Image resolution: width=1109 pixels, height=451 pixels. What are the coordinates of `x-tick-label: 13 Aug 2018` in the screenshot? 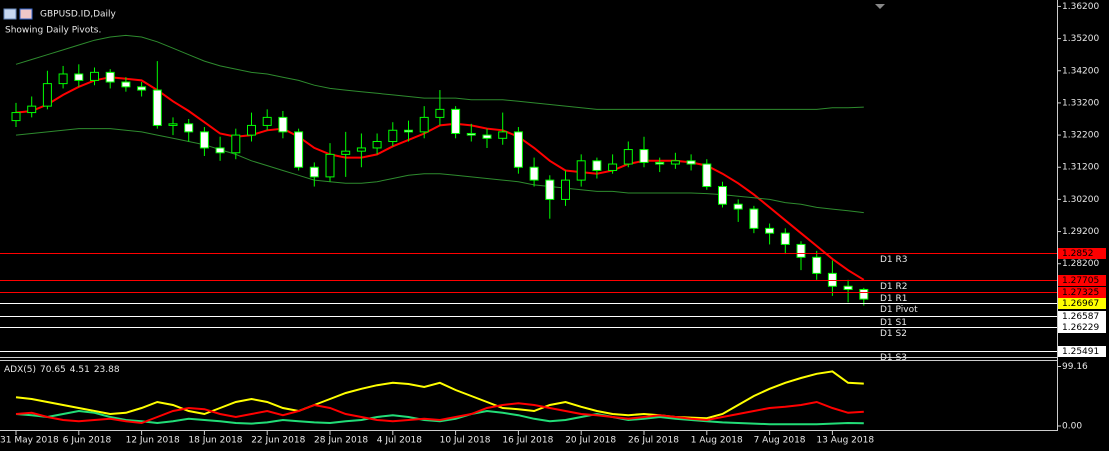 It's located at (845, 441).